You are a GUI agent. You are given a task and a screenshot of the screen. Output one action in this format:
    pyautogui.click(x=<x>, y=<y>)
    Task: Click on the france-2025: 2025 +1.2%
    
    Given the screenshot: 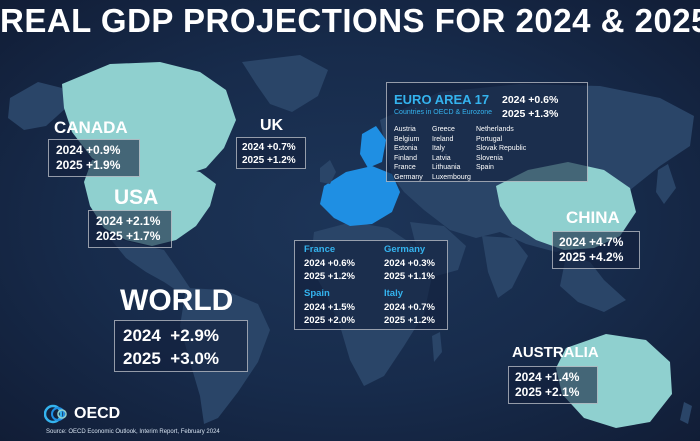 What is the action you would take?
    pyautogui.click(x=329, y=276)
    